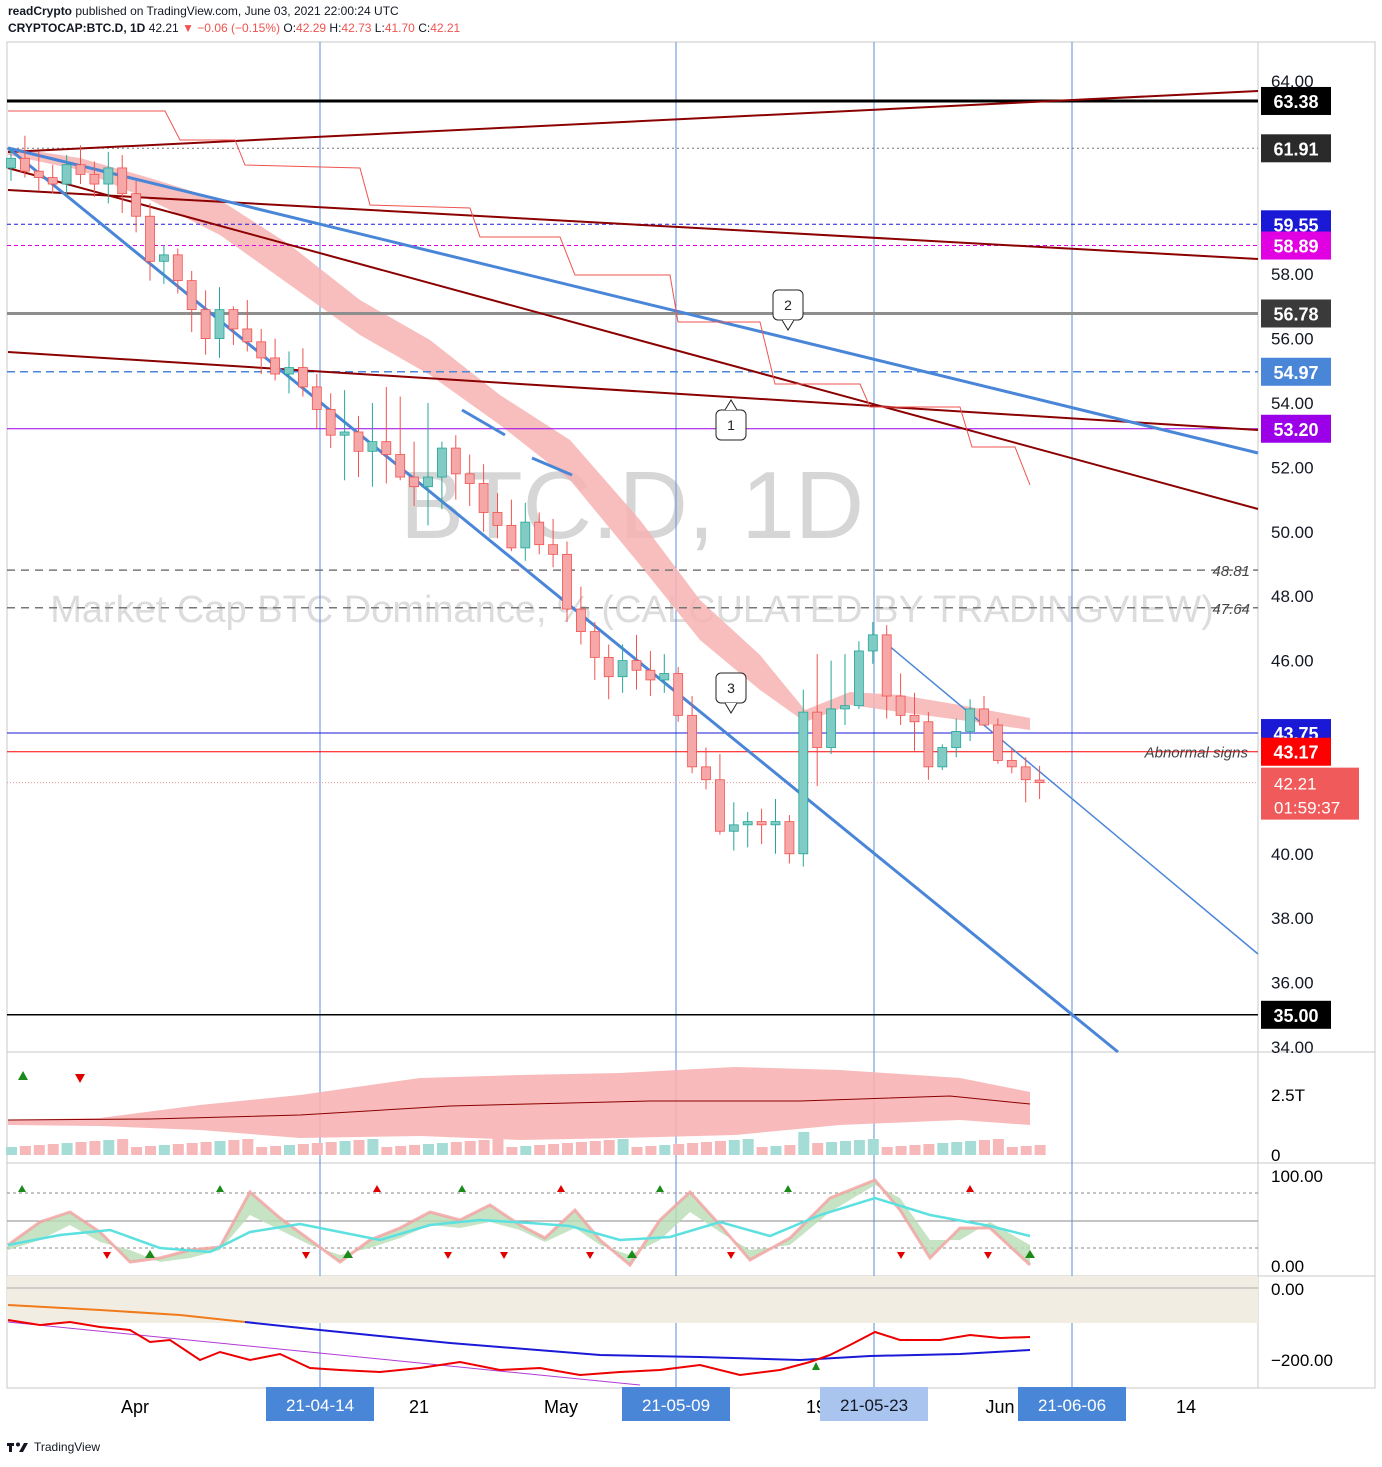  What do you see at coordinates (1295, 102) in the screenshot?
I see `price-badge-label: 63.38` at bounding box center [1295, 102].